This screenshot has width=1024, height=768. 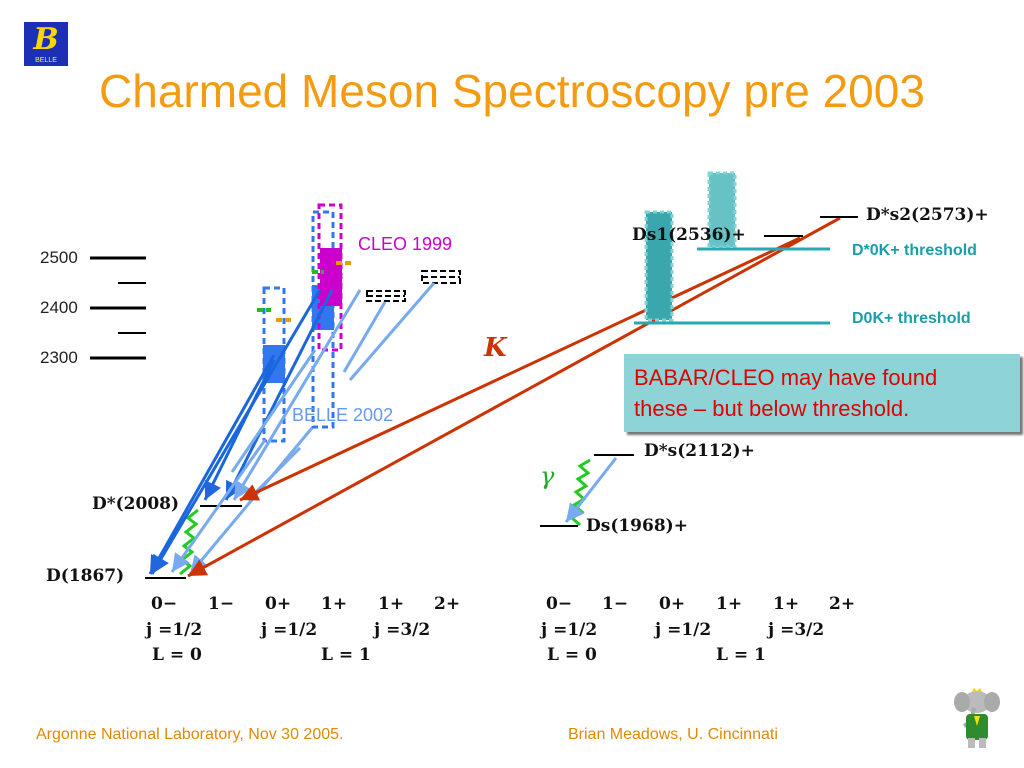 What do you see at coordinates (796, 630) in the screenshot?
I see `ds-j-row-3: j =3/2` at bounding box center [796, 630].